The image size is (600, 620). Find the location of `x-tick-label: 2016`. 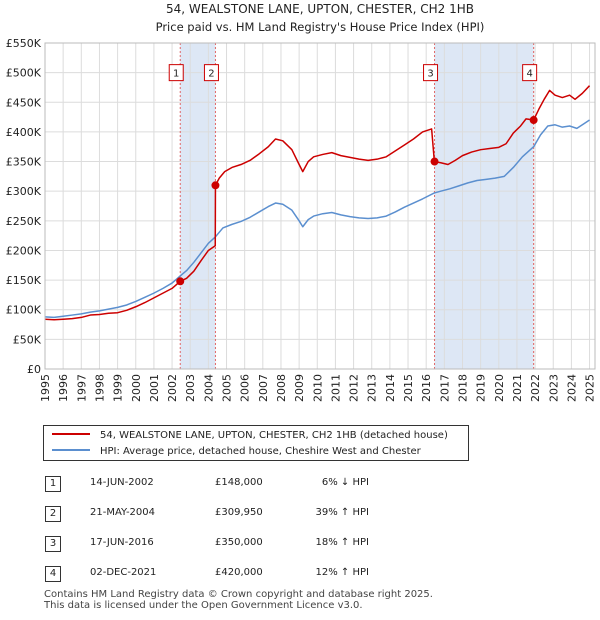

x-tick-label: 2016 is located at coordinates (426, 388).